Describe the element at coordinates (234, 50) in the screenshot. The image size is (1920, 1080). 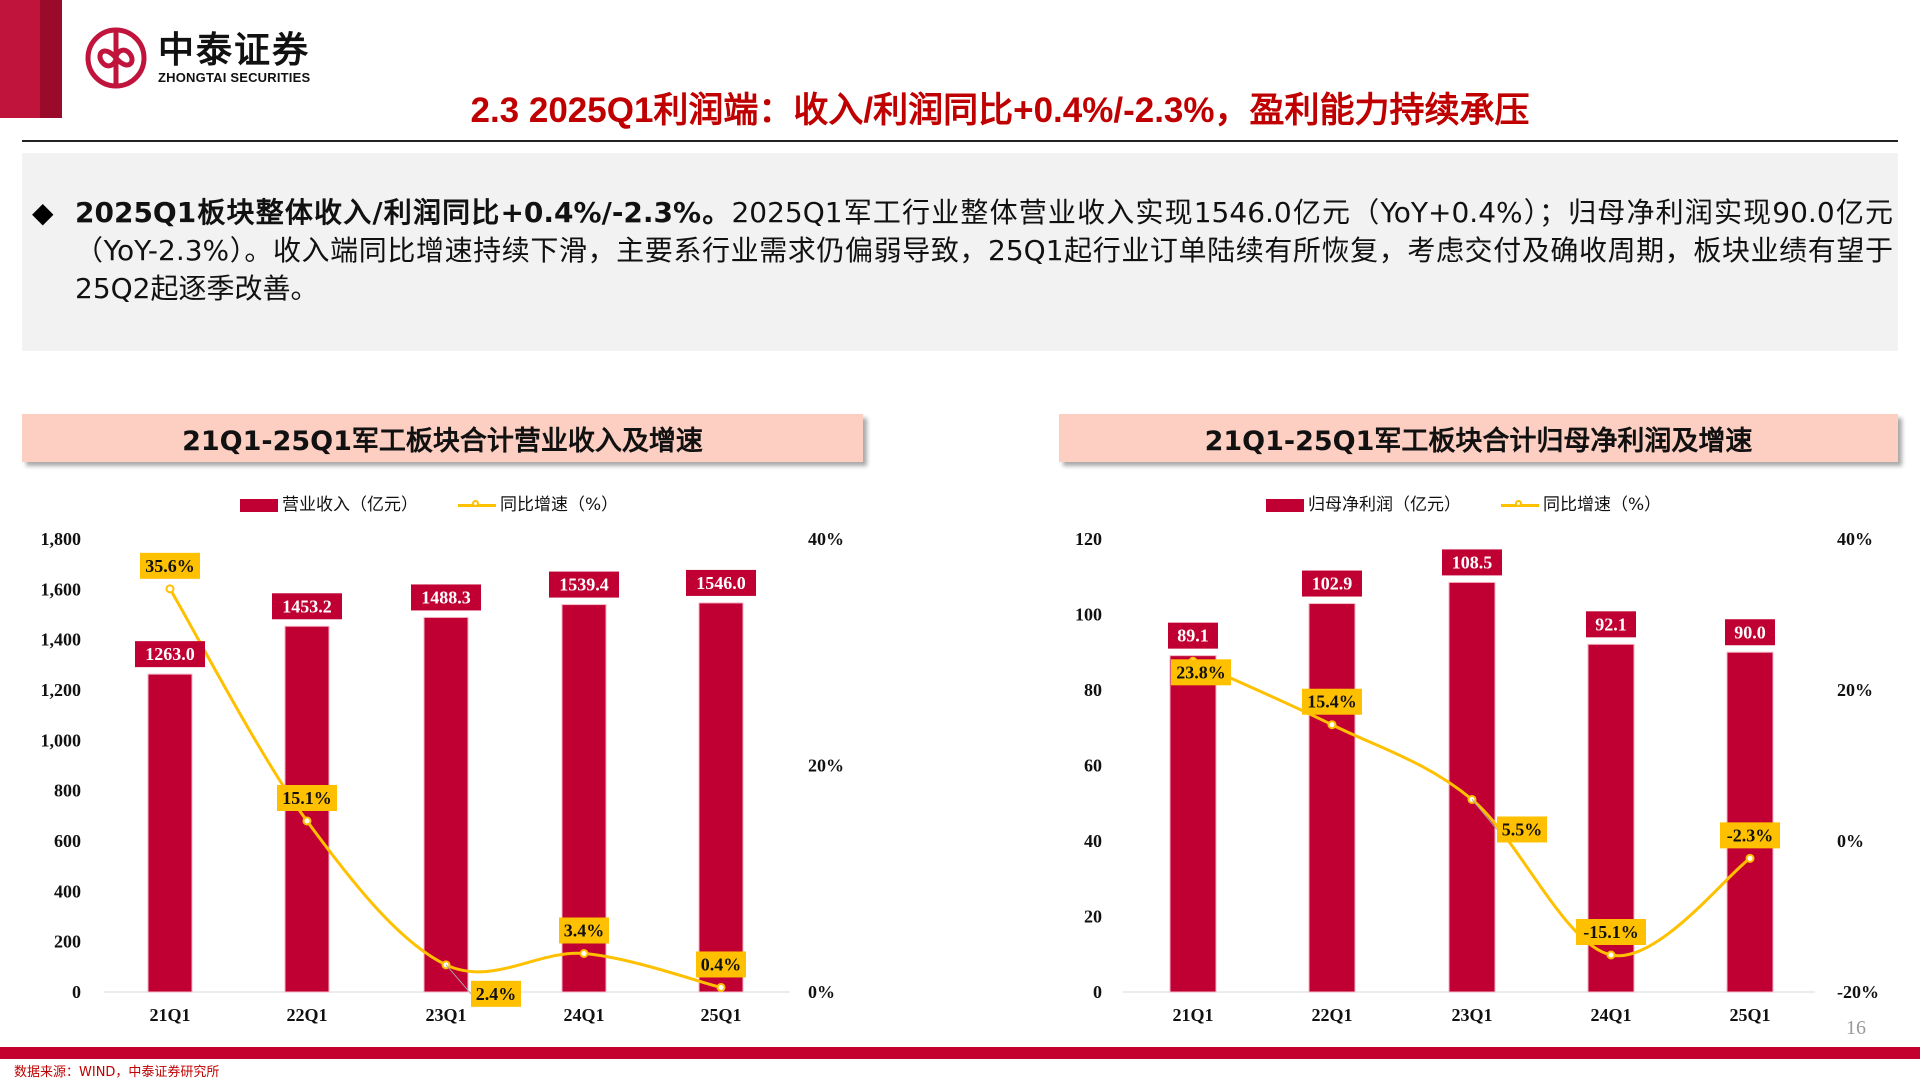
I see `logo-text-cn: 中泰证券` at that location.